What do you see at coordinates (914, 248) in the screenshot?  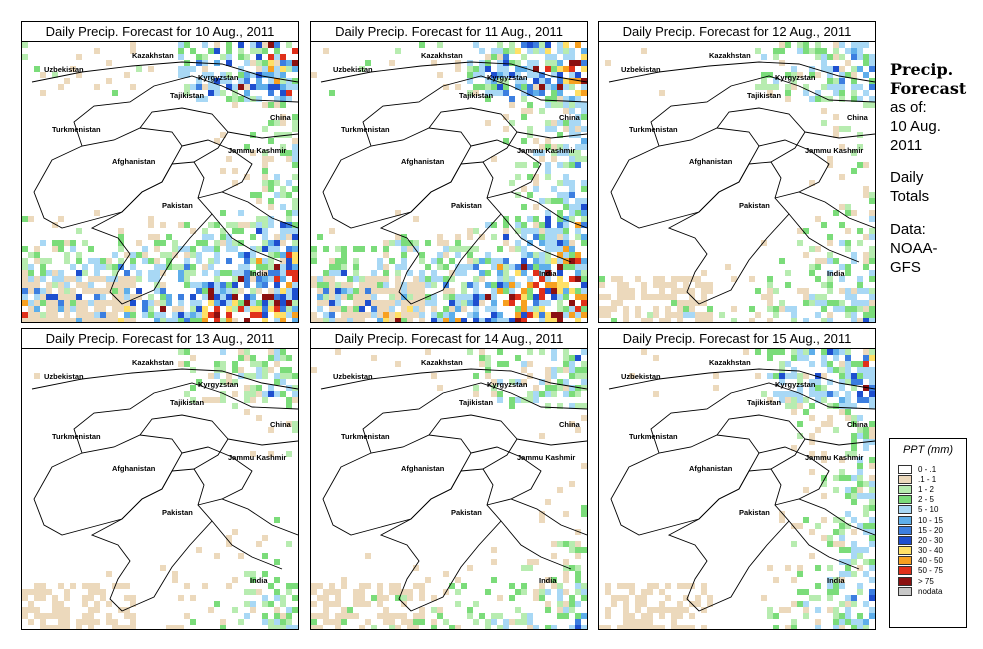 I see `data-line2: NOAA-` at bounding box center [914, 248].